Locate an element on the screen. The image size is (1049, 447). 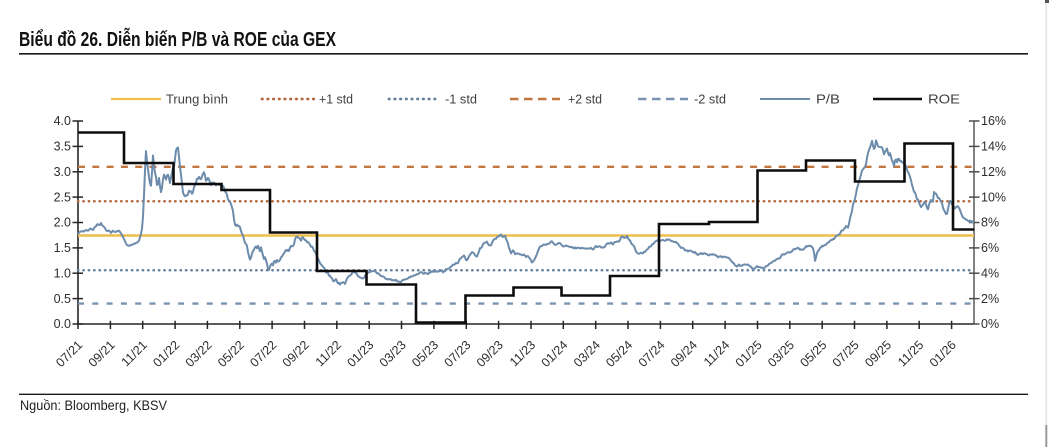
svg-text: 1.0 is located at coordinates (62, 273).